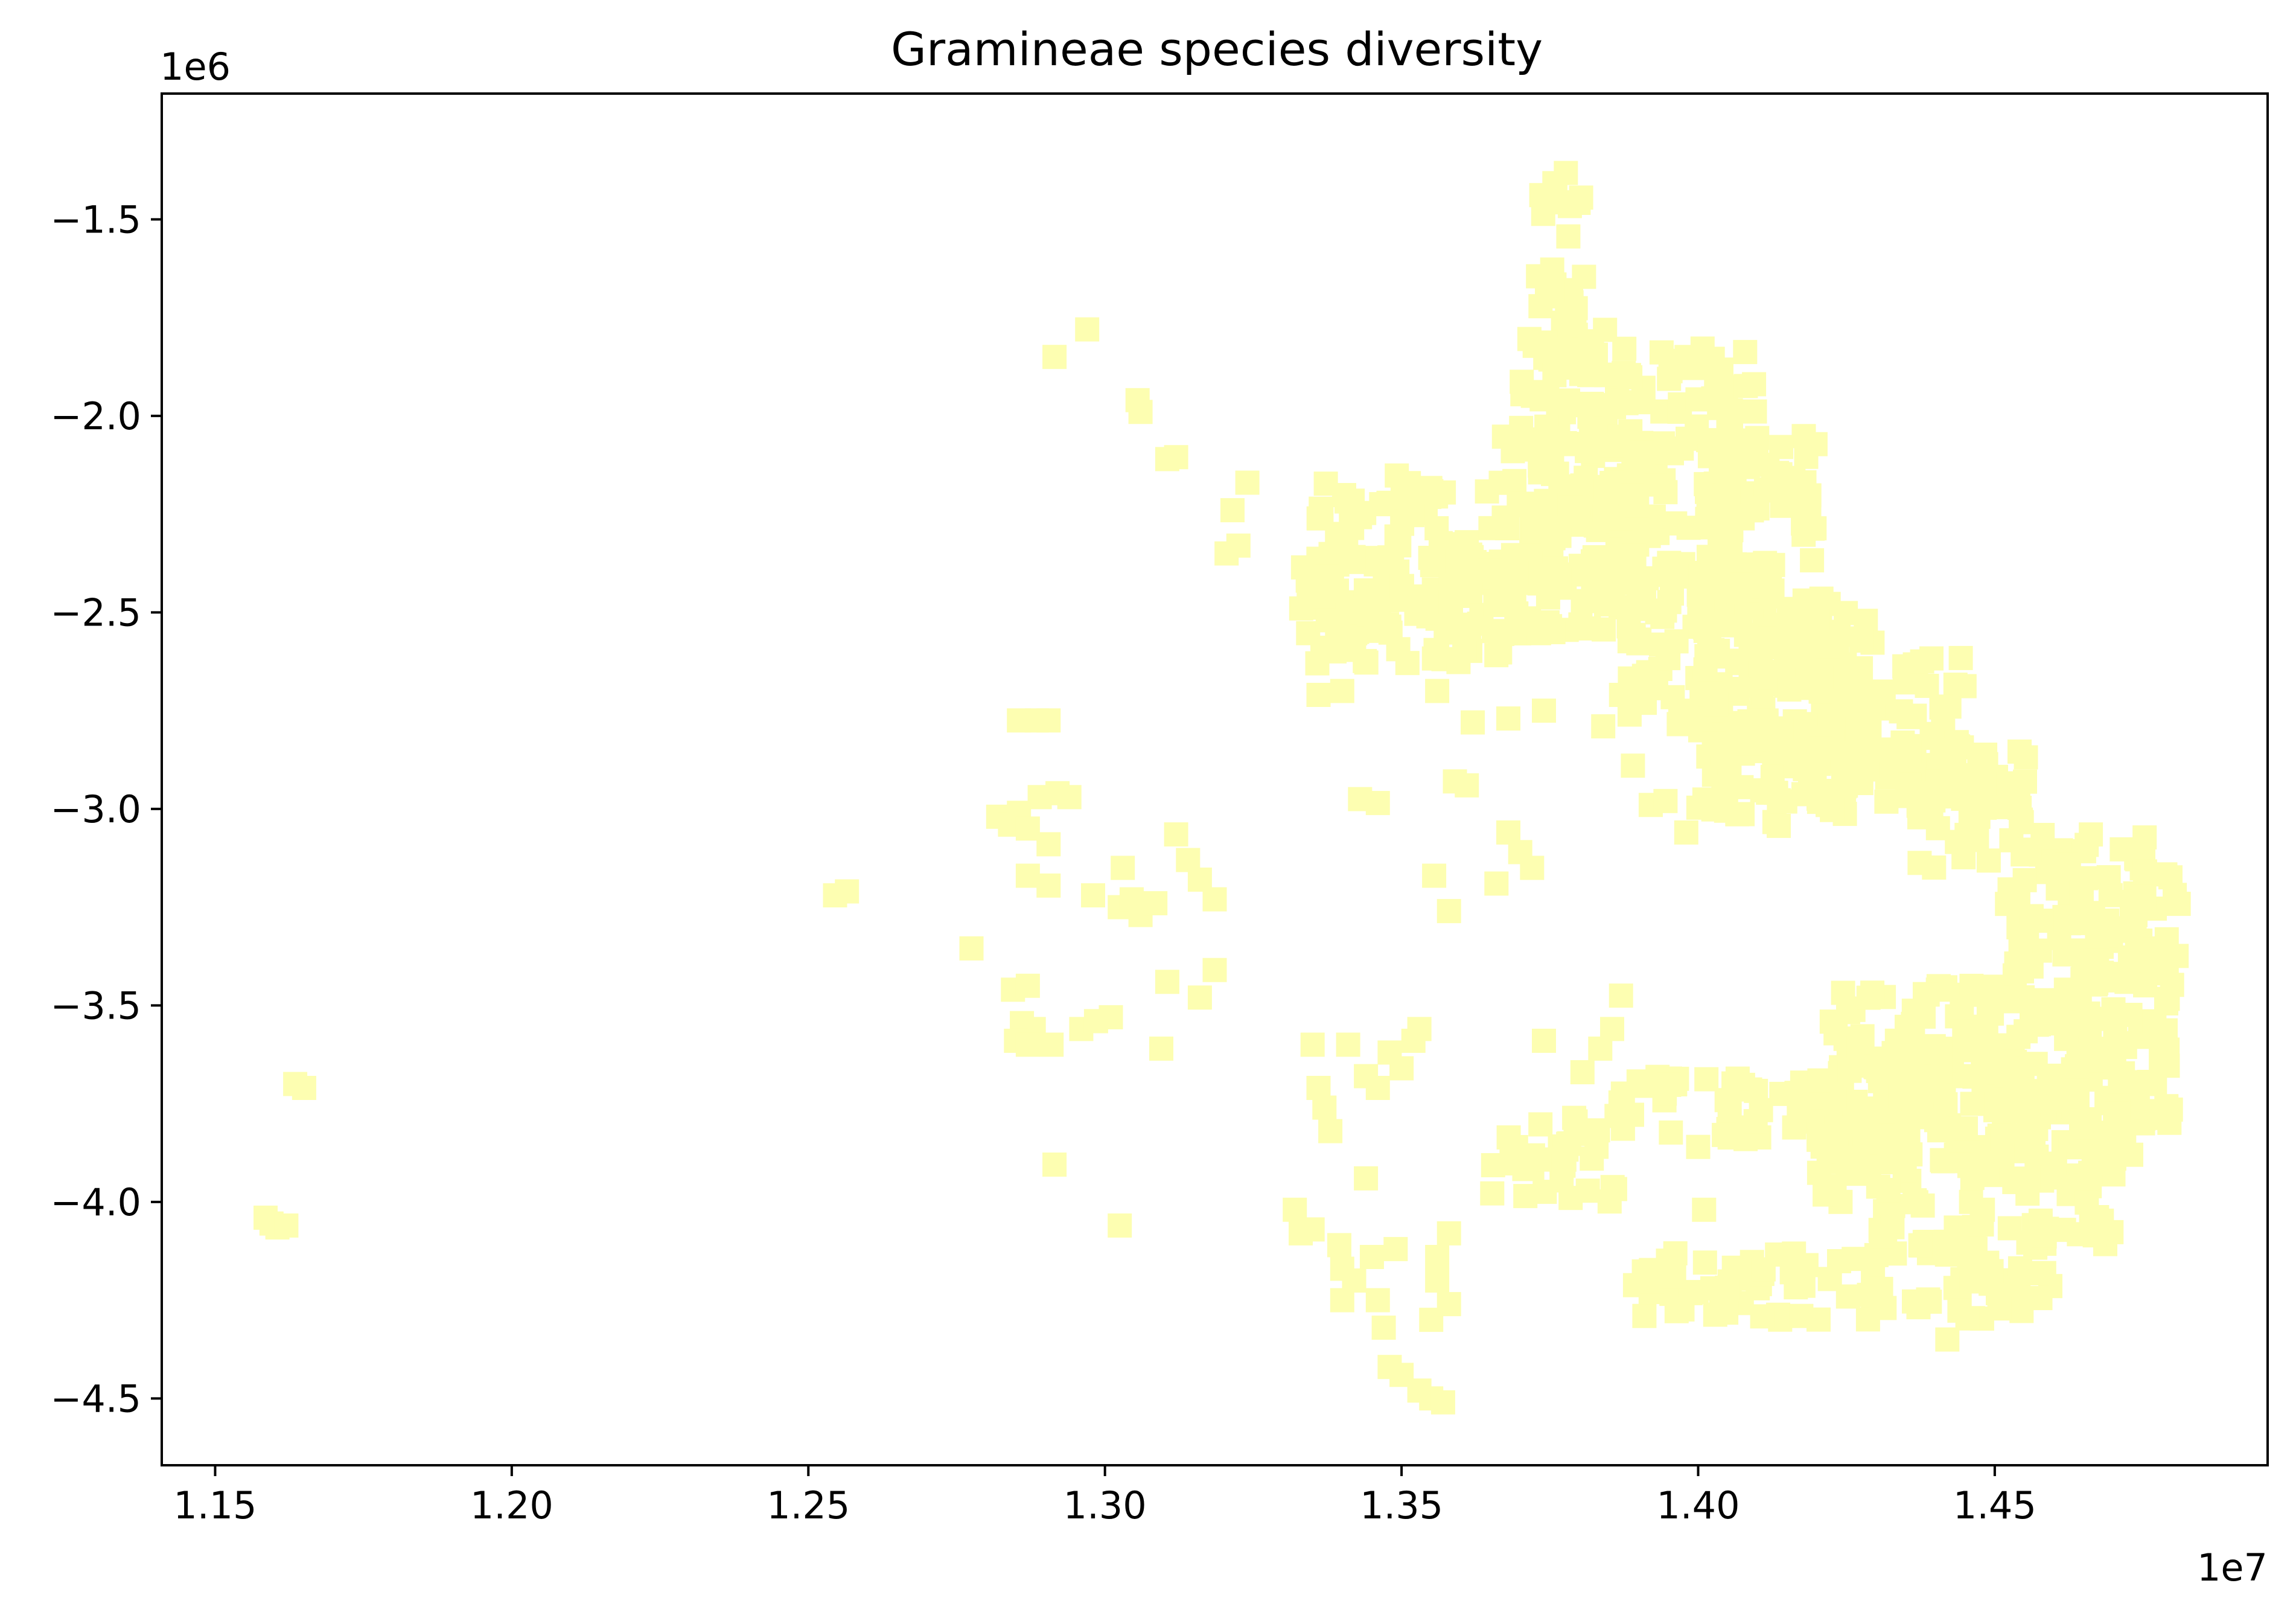  I want to click on y-axis-offset-label: 1e6, so click(195, 67).